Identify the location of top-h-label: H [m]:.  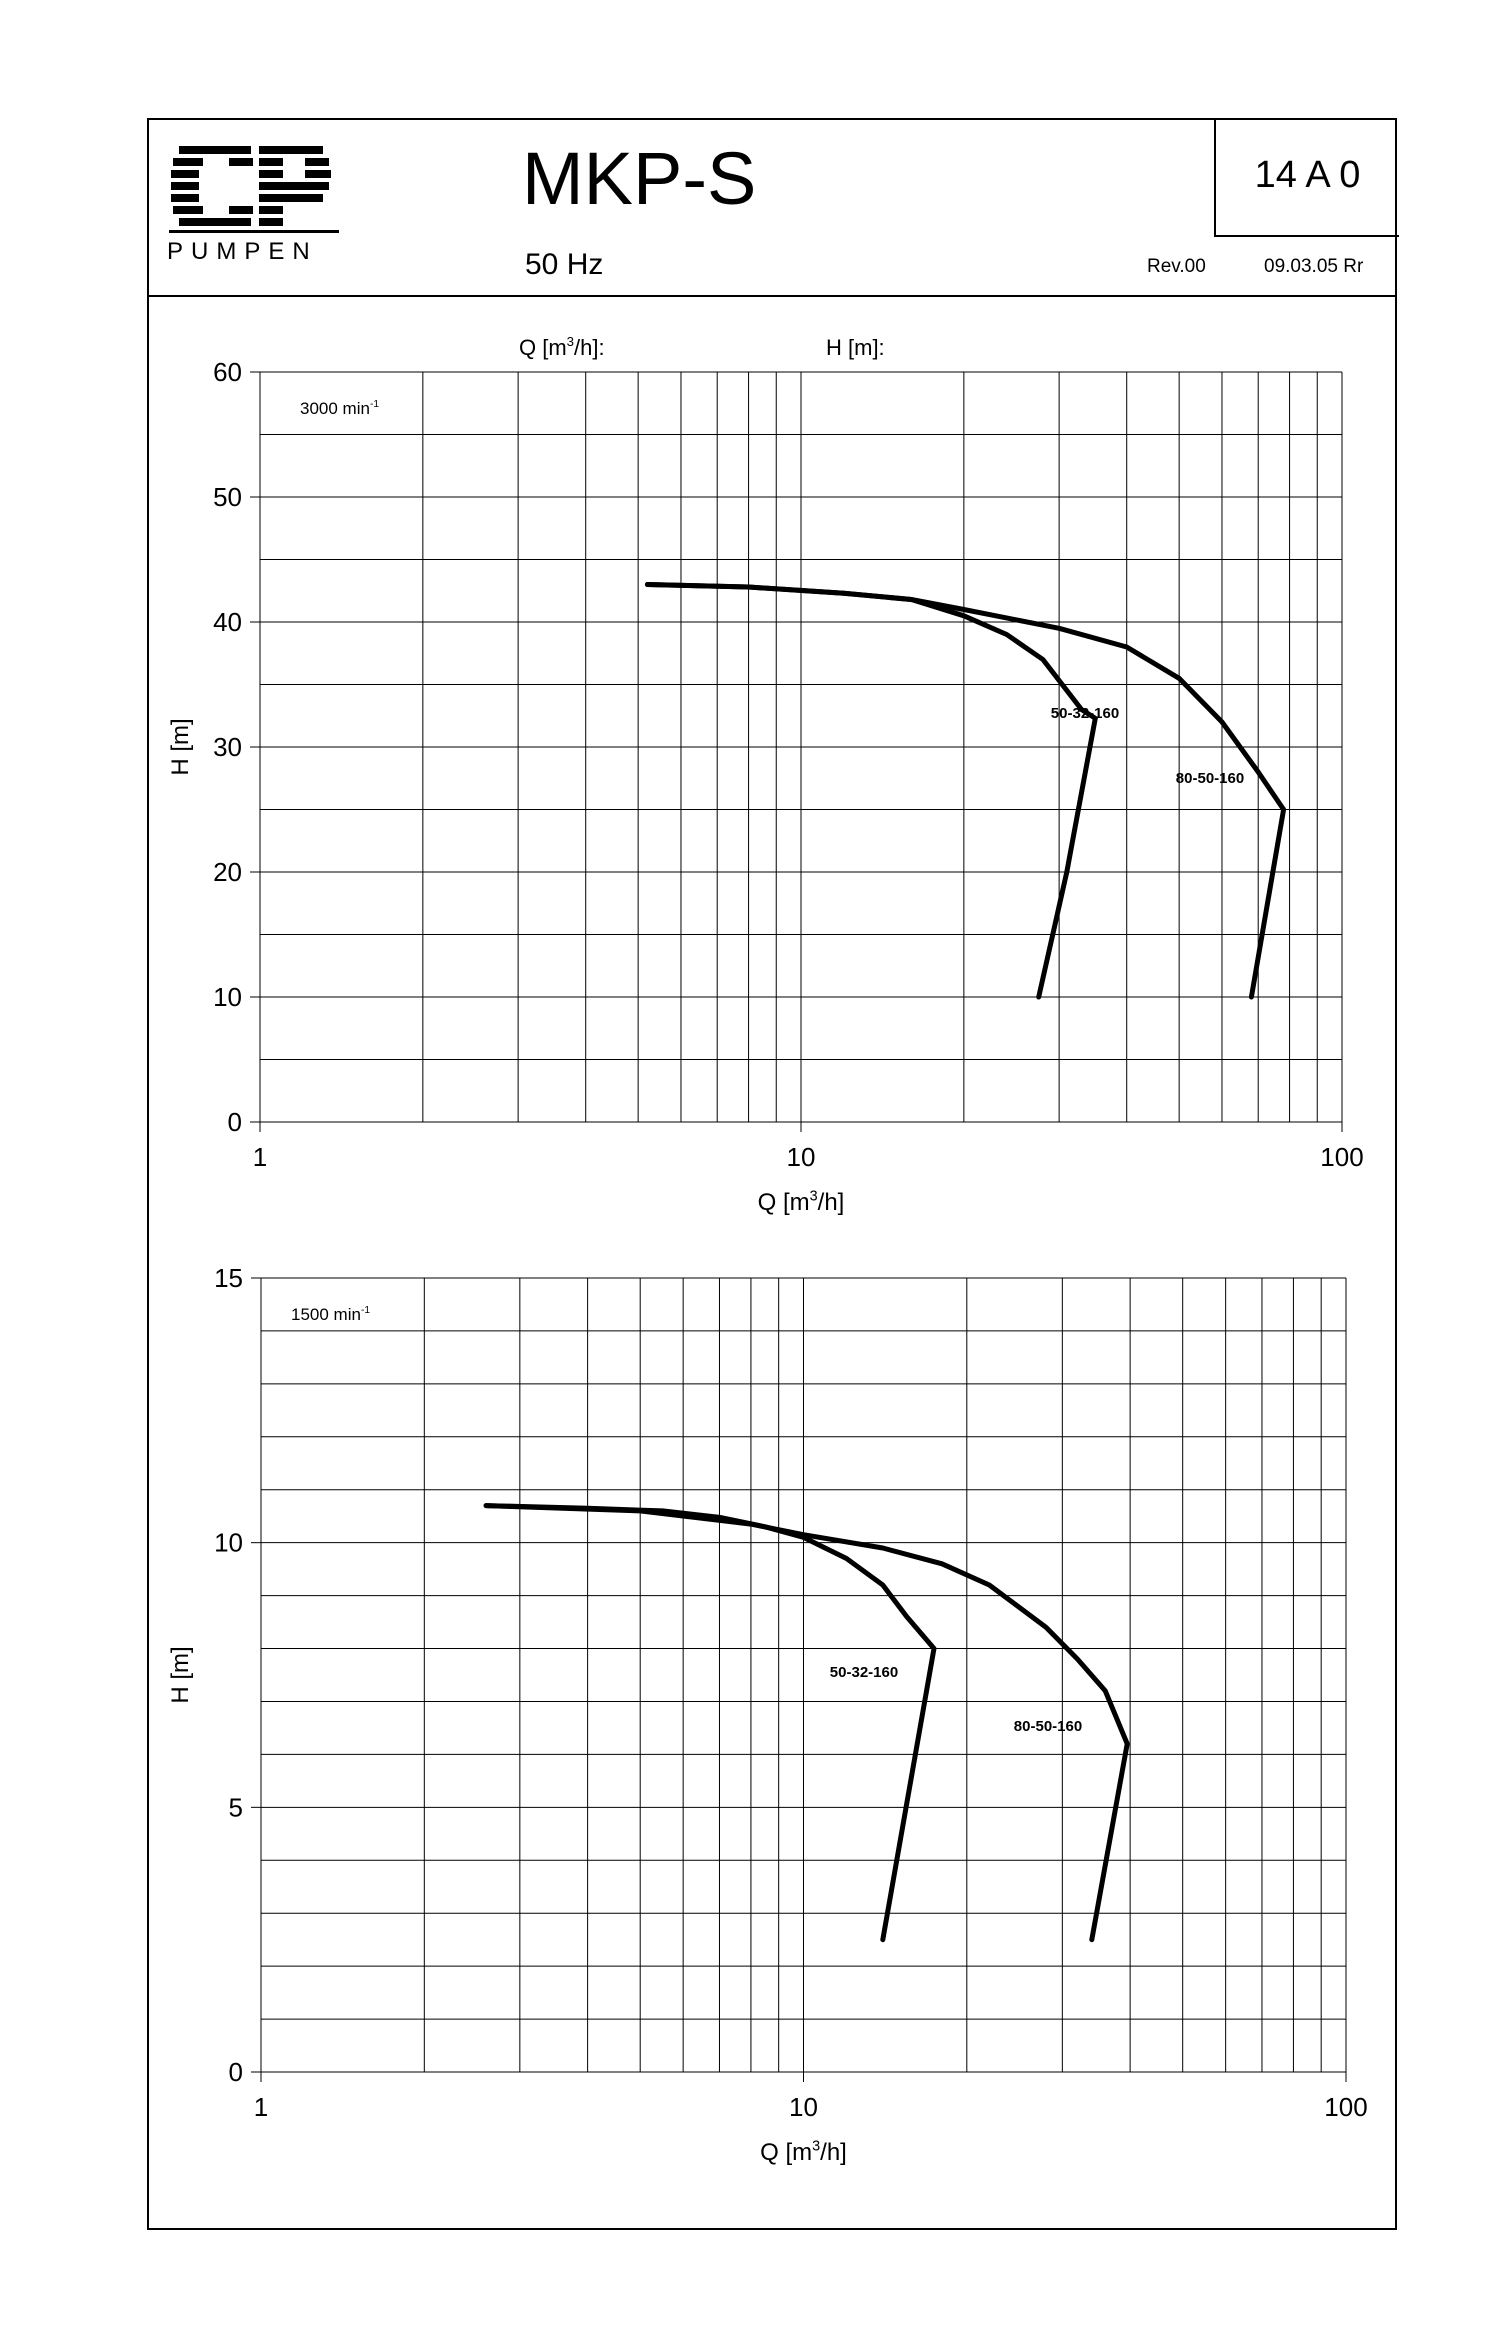
(855, 347).